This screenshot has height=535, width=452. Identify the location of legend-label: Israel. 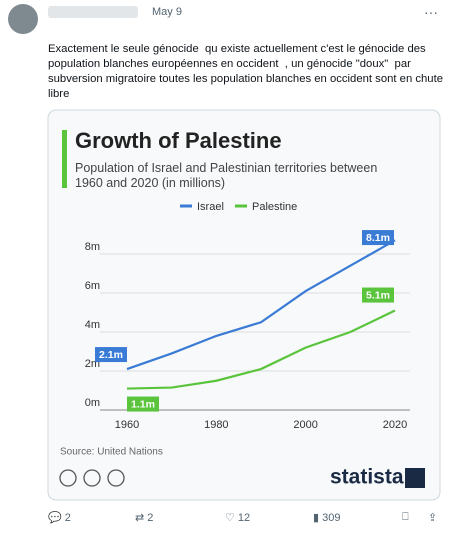
(210, 207).